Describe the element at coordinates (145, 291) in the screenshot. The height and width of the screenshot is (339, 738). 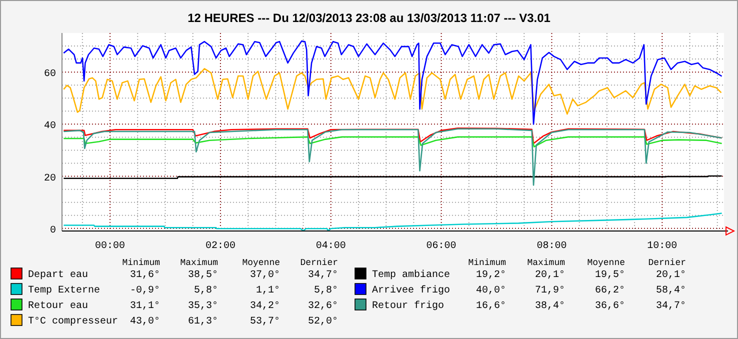
I see `text: -0,9°` at that location.